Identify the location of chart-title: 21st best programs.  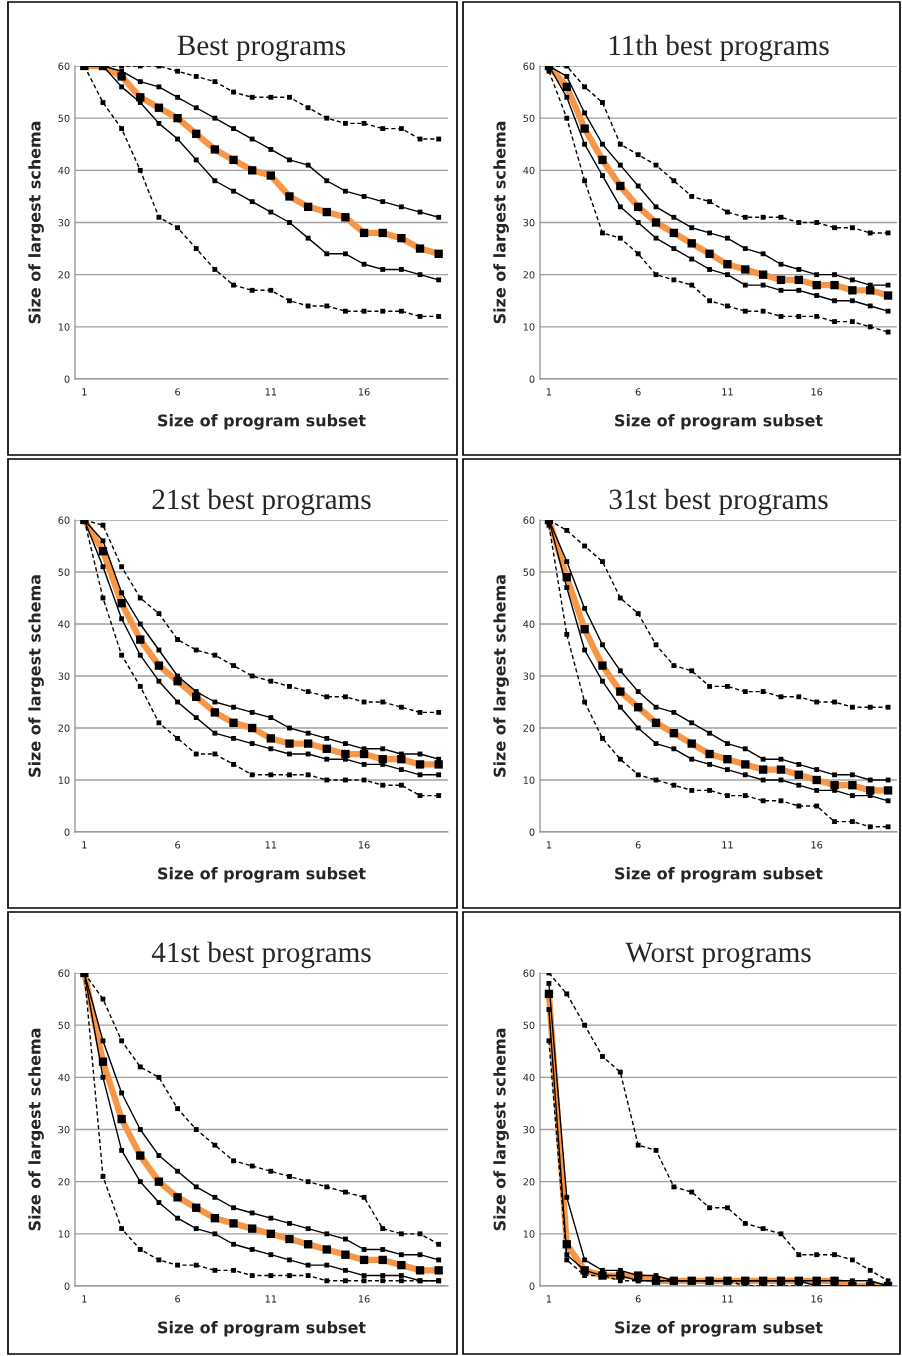
(261, 502).